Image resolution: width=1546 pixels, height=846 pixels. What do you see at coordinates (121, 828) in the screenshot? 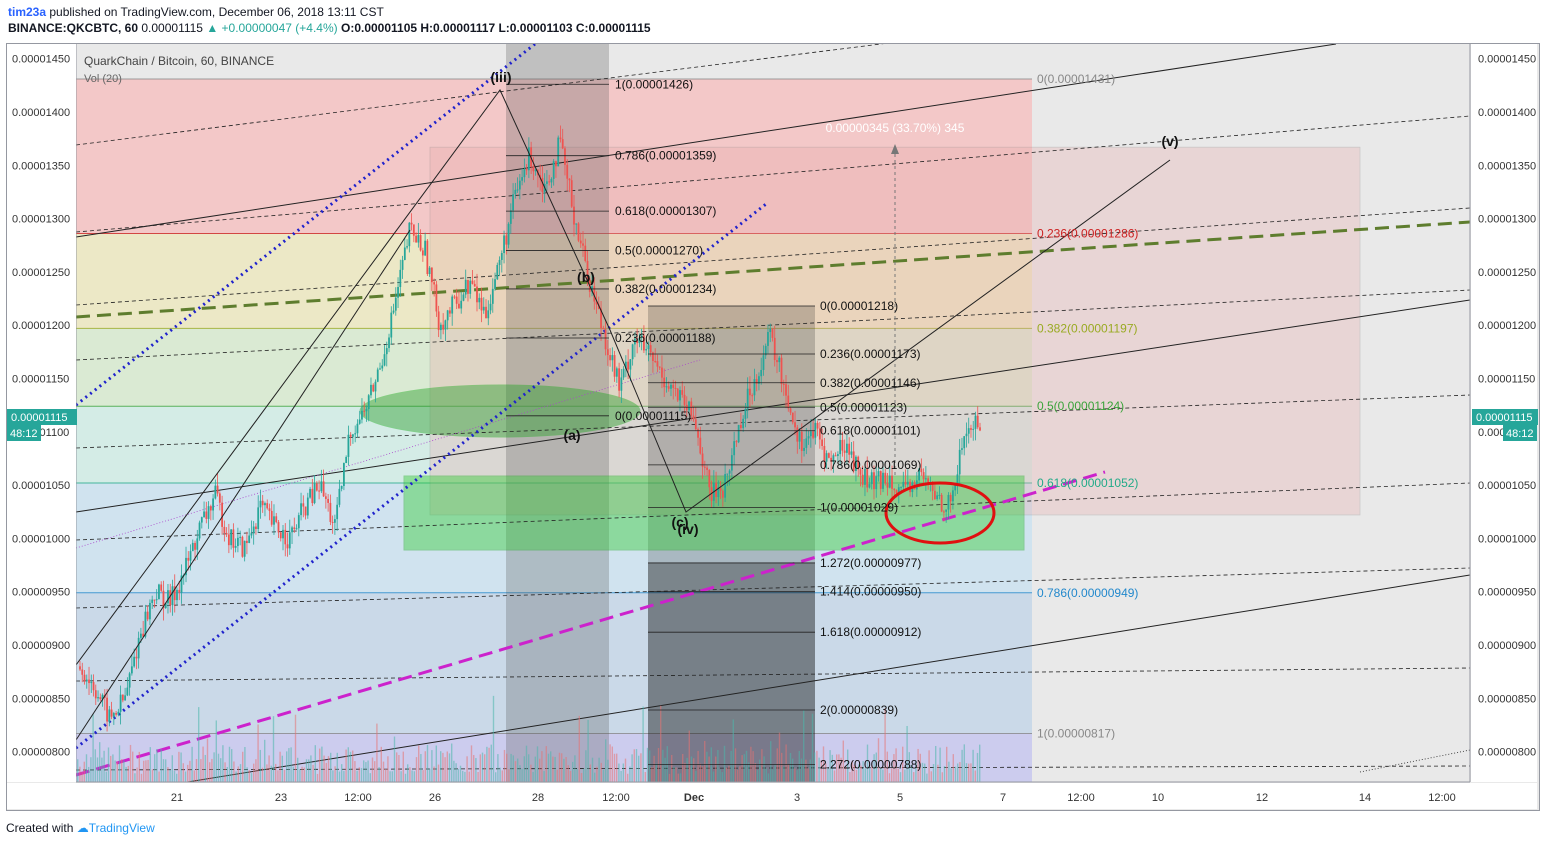
I see `footer-brand: TradingView` at bounding box center [121, 828].